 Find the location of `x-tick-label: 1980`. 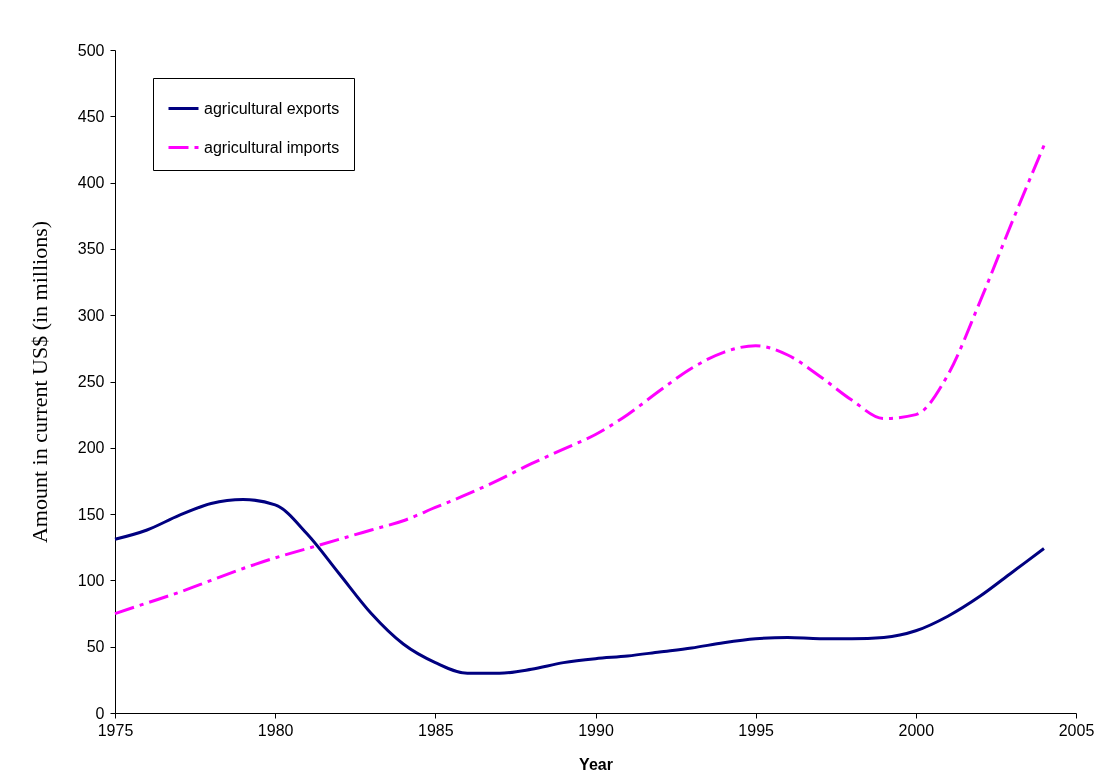

x-tick-label: 1980 is located at coordinates (275, 730).